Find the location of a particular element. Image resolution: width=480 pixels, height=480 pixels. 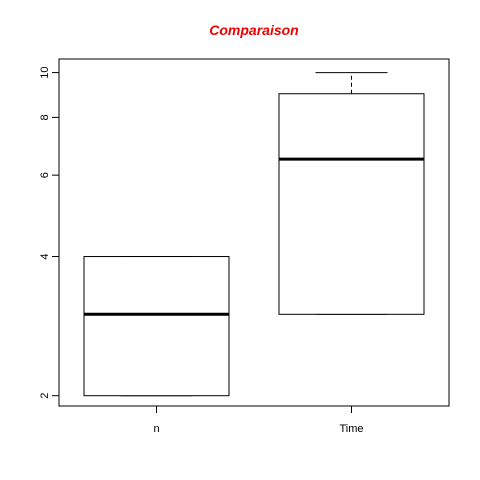

box-n is located at coordinates (156, 326).